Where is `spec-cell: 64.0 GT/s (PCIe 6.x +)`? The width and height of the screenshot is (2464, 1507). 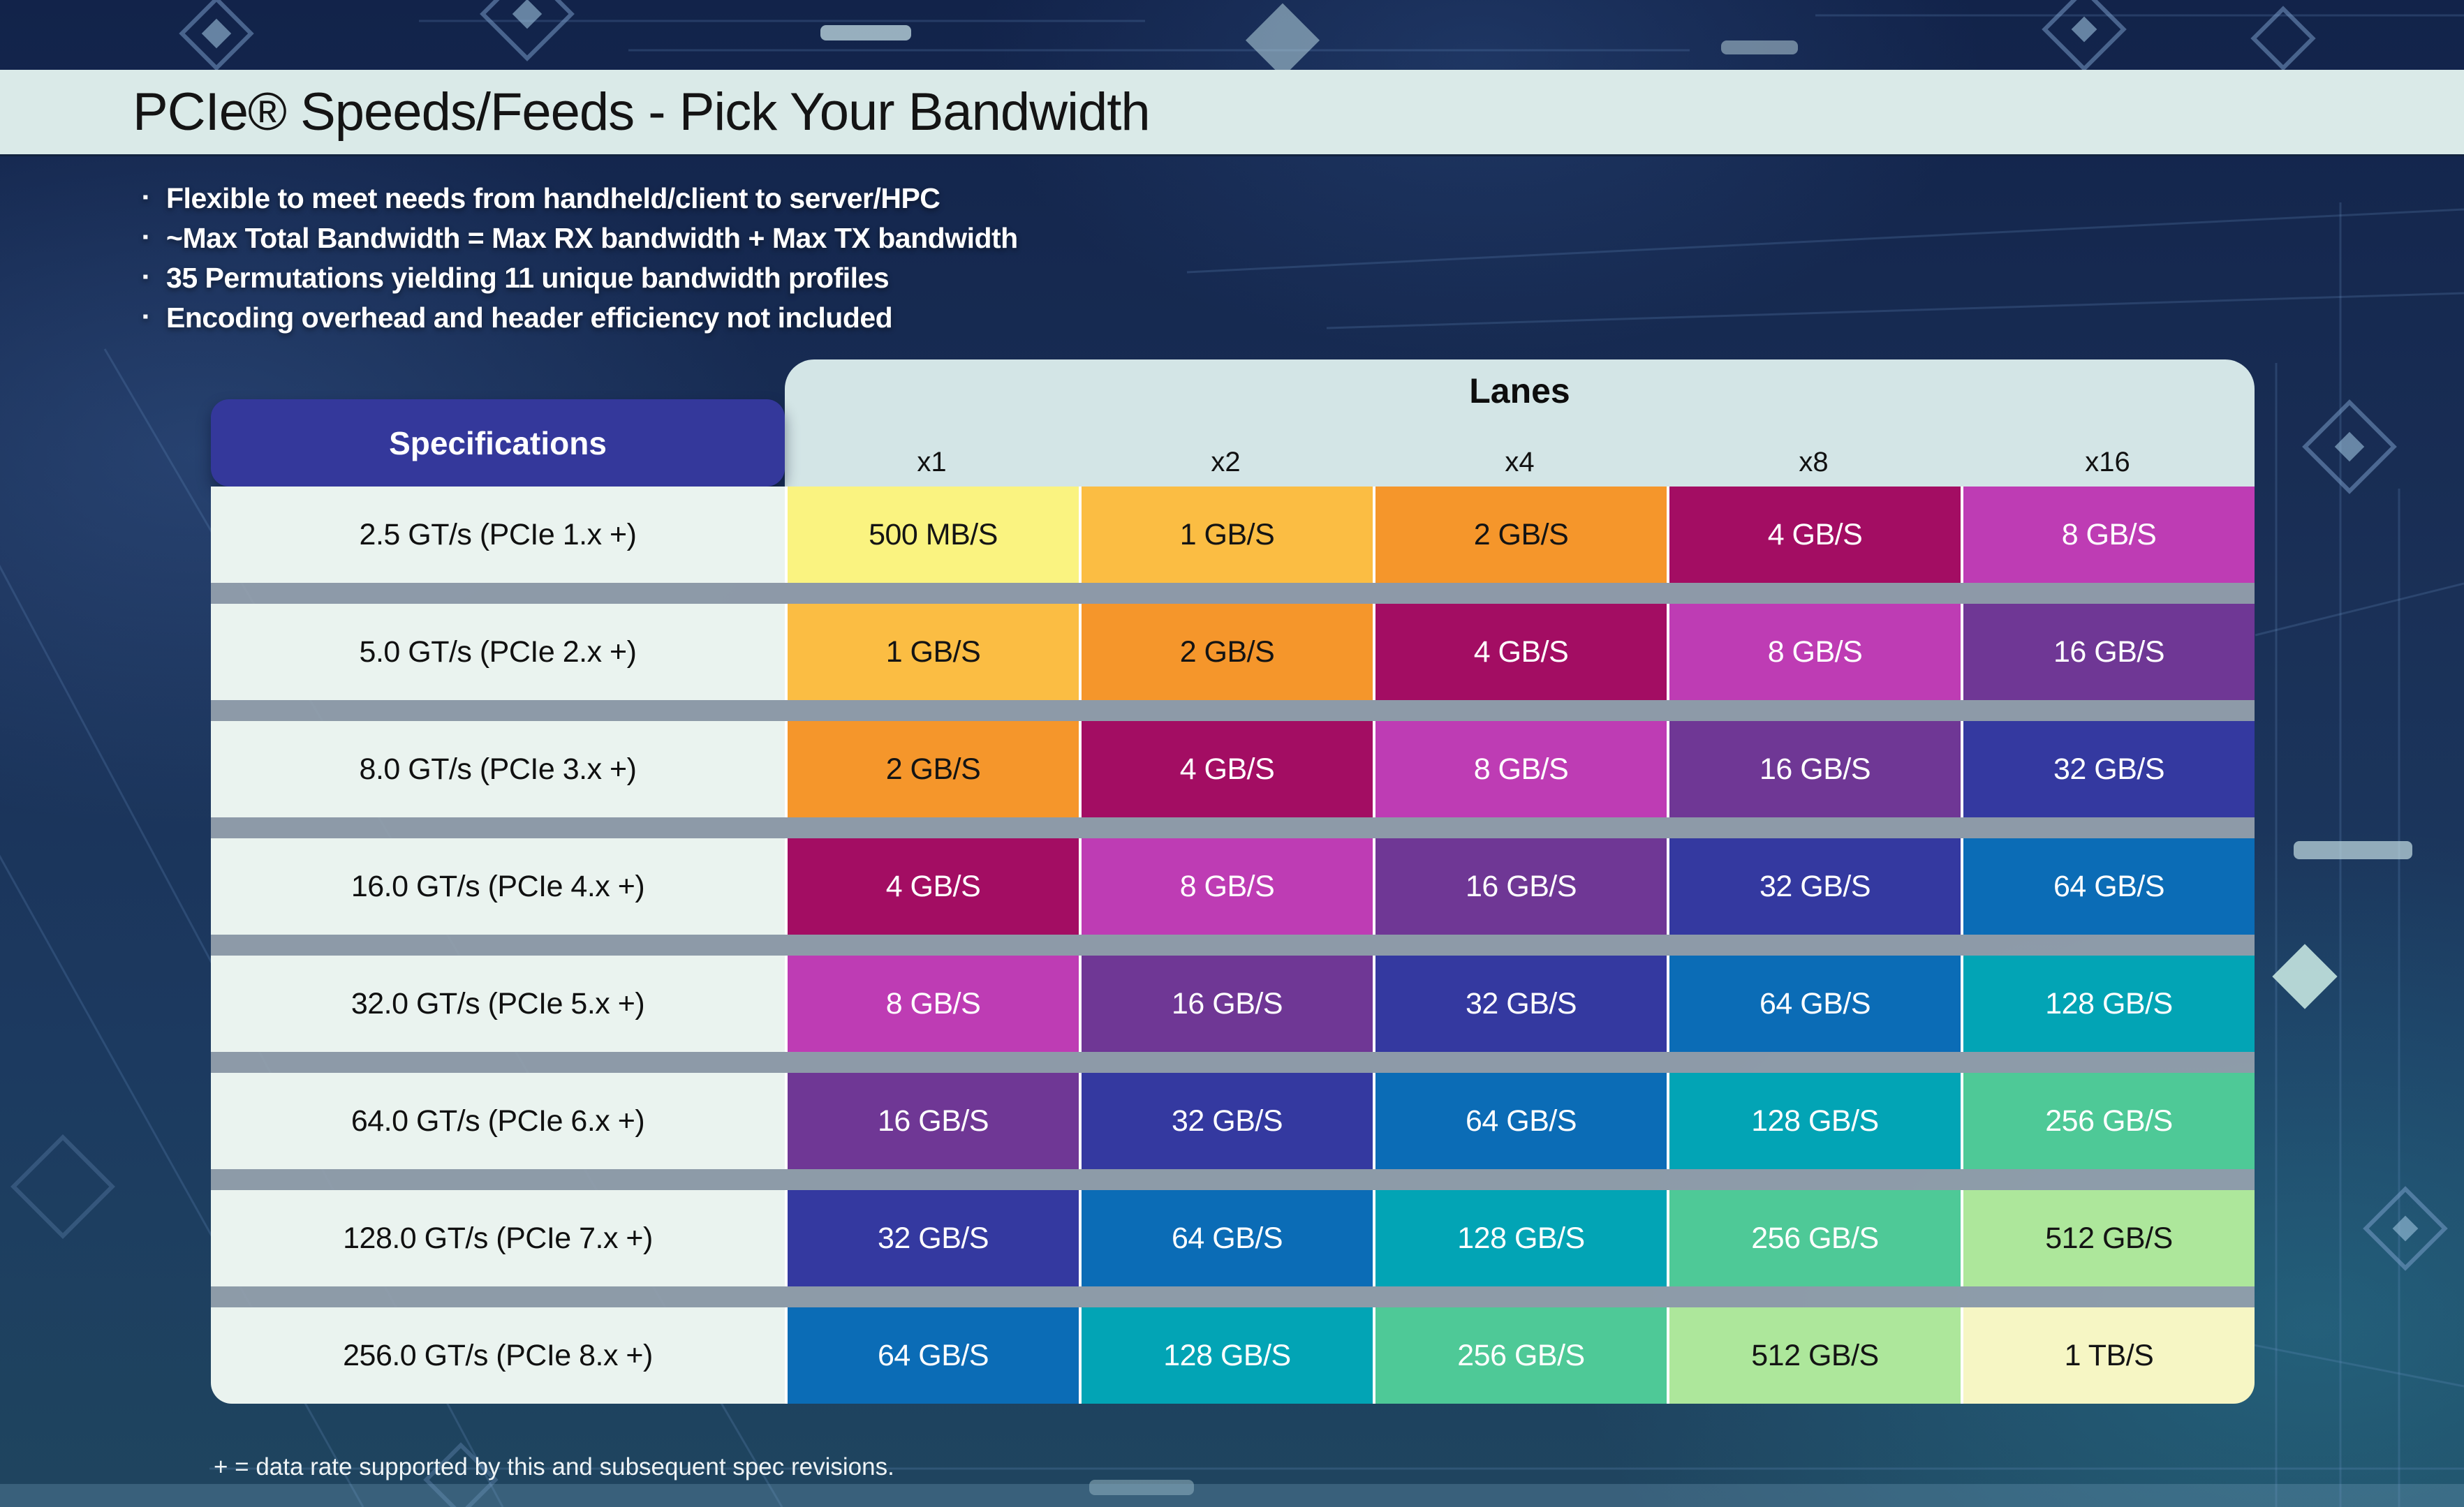 spec-cell: 64.0 GT/s (PCIe 6.x +) is located at coordinates (498, 1121).